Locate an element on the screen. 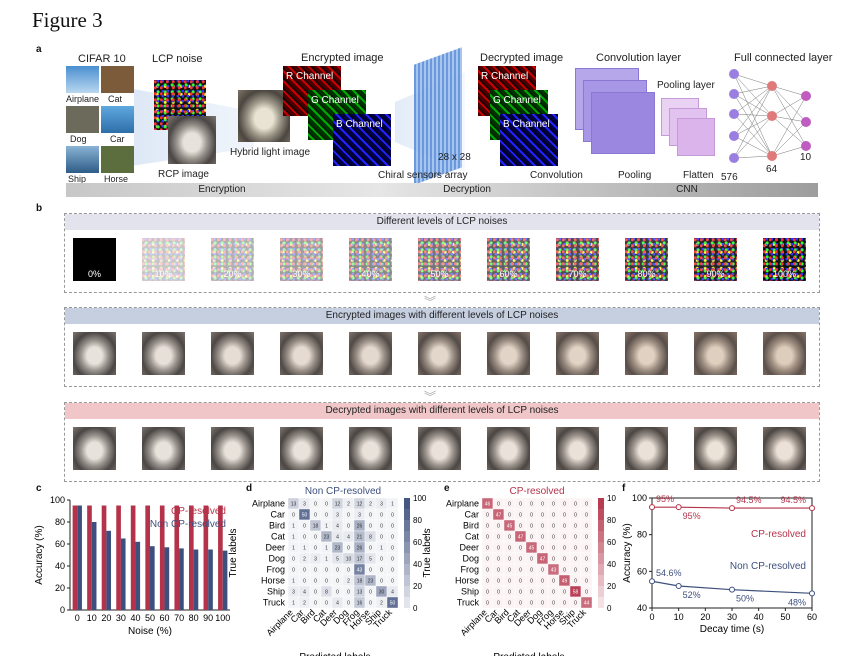 The width and height of the screenshot is (865, 659). colorbar-tick: 20 is located at coordinates (611, 586).